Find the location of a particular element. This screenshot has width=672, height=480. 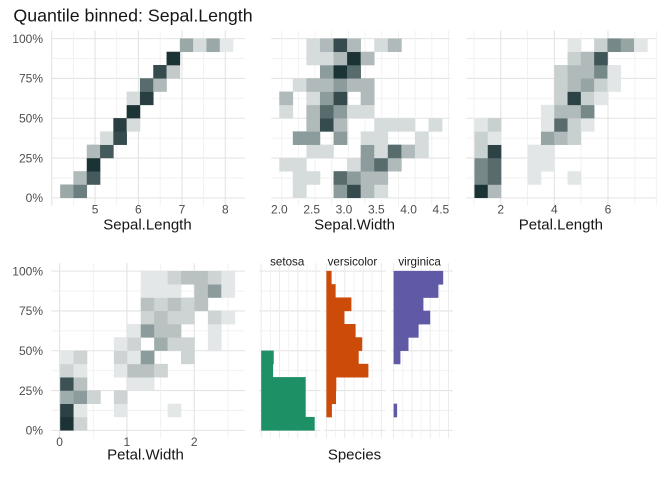

svg-text: 1 is located at coordinates (127, 442).